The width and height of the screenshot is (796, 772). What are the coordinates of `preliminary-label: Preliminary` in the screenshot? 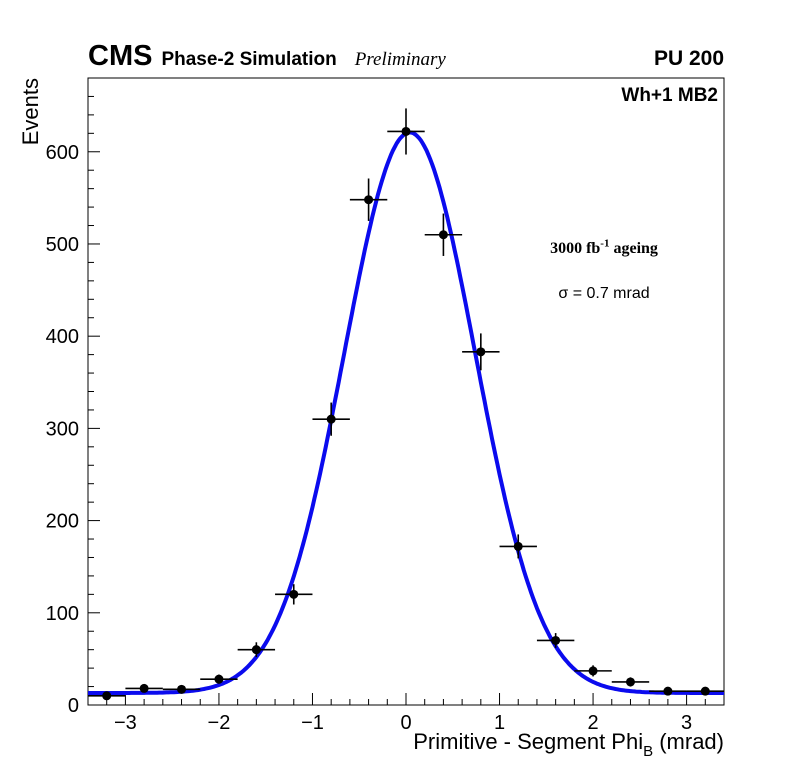 It's located at (400, 59).